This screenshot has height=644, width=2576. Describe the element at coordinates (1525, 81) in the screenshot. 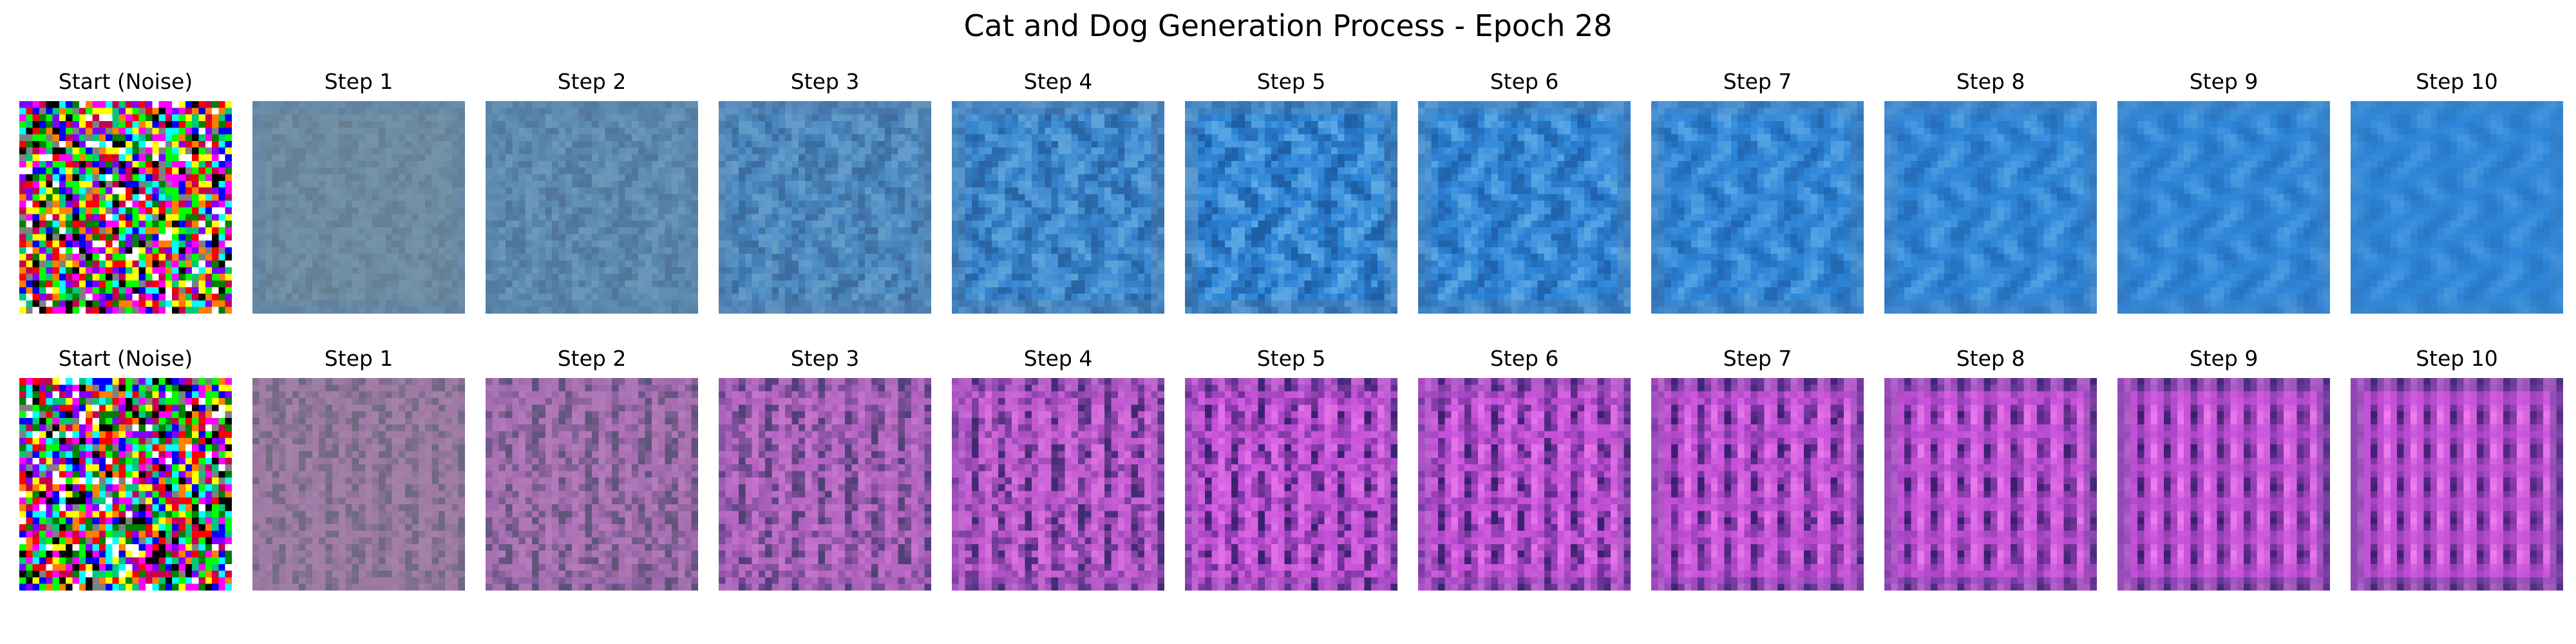

I see `cat-row-panel-title-6: Step 6` at that location.